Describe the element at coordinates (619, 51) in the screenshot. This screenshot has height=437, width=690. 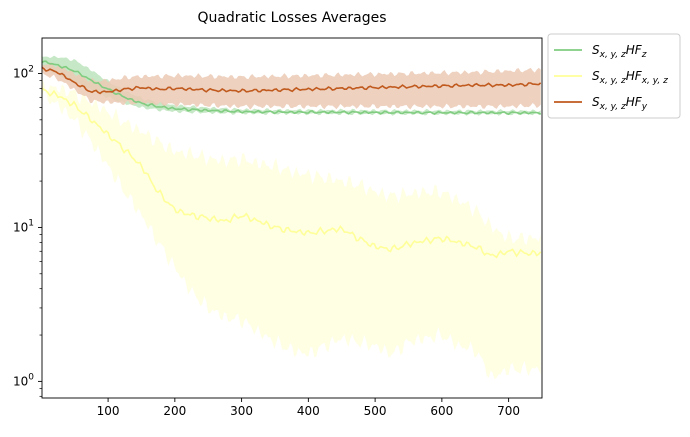
I see `legend-label: Sx, y, zHFz` at that location.